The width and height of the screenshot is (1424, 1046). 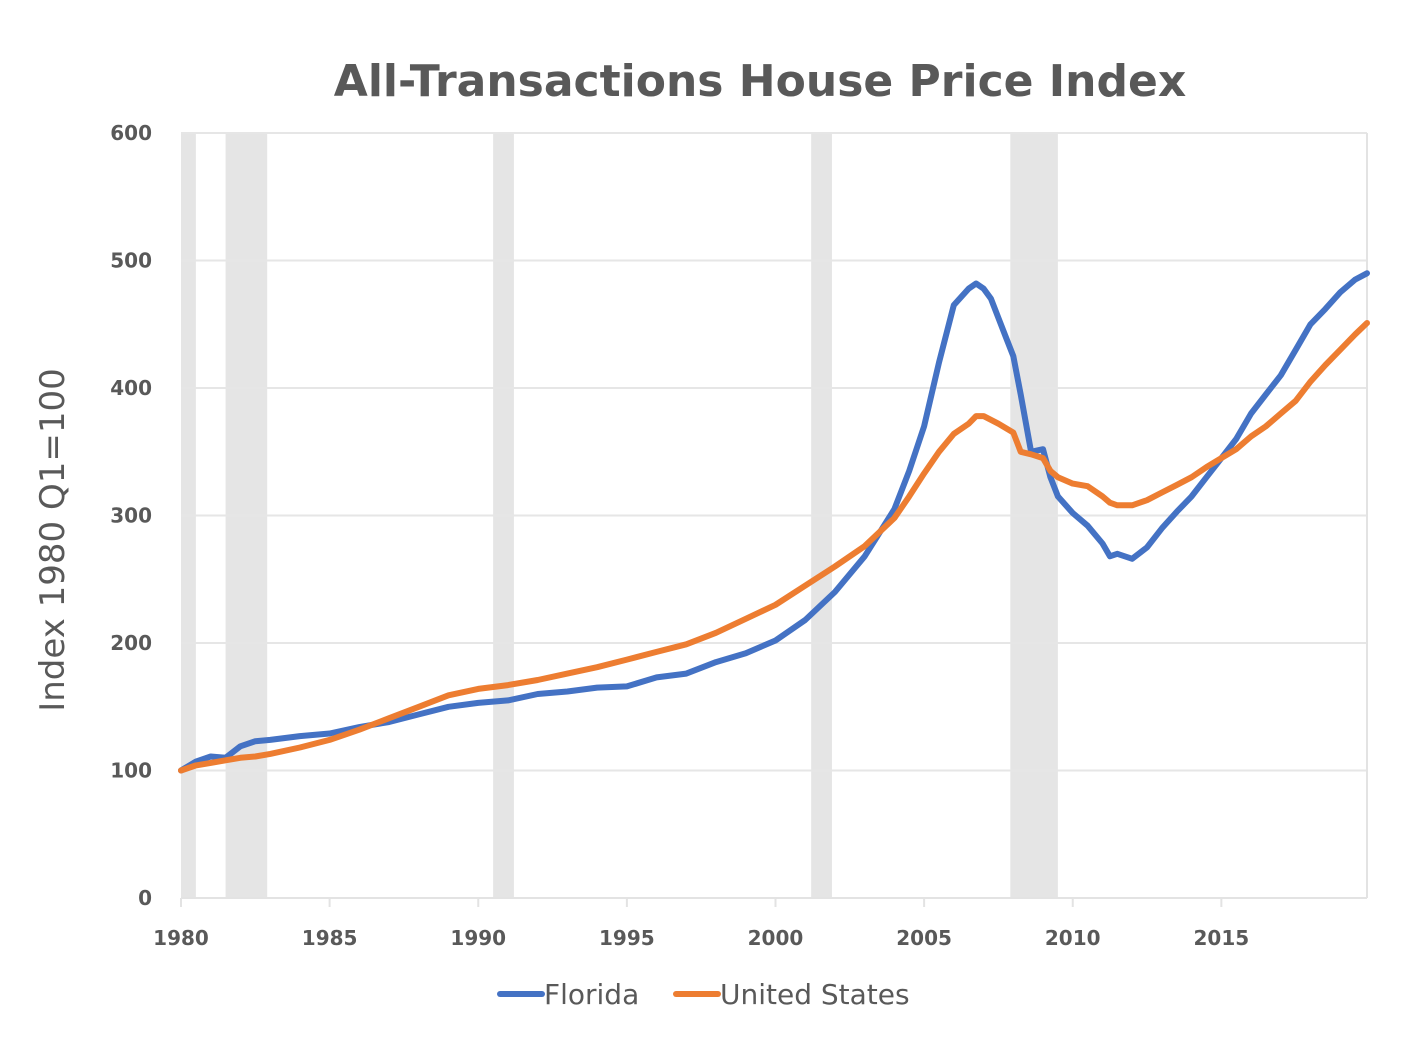 What do you see at coordinates (478, 938) in the screenshot?
I see `x-tick-label-1990: 1990` at bounding box center [478, 938].